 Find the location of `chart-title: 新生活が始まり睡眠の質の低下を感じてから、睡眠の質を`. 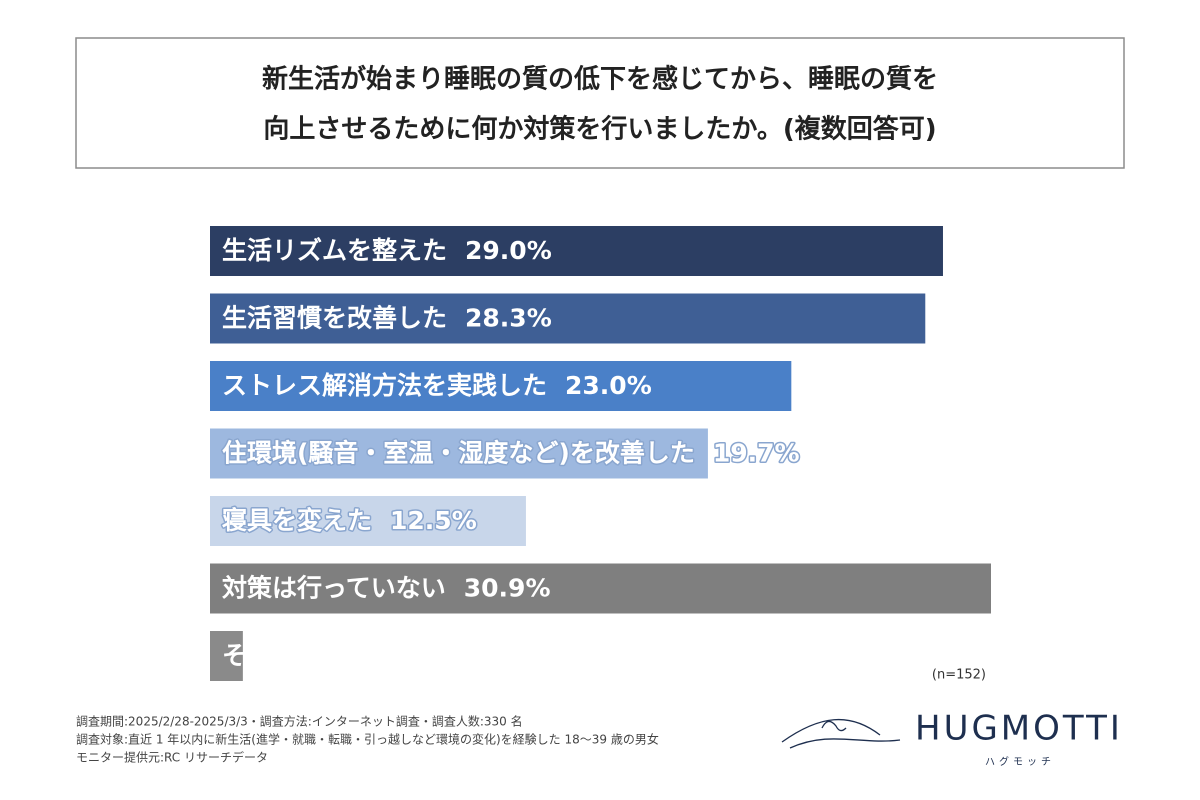

chart-title: 新生活が始まり睡眠の質の低下を感じてから、睡眠の質を is located at coordinates (600, 79).